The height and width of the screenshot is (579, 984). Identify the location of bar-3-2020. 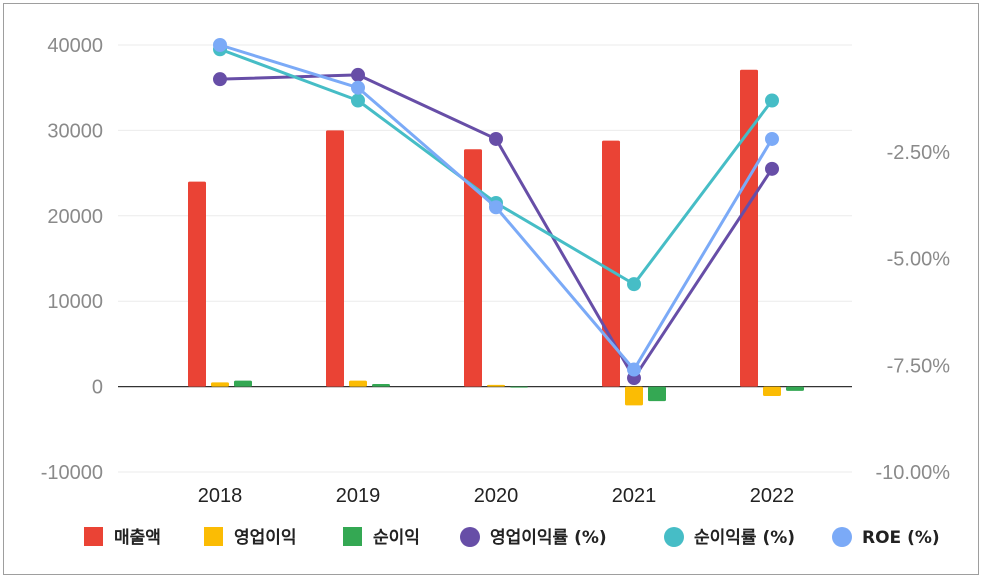
(519, 387).